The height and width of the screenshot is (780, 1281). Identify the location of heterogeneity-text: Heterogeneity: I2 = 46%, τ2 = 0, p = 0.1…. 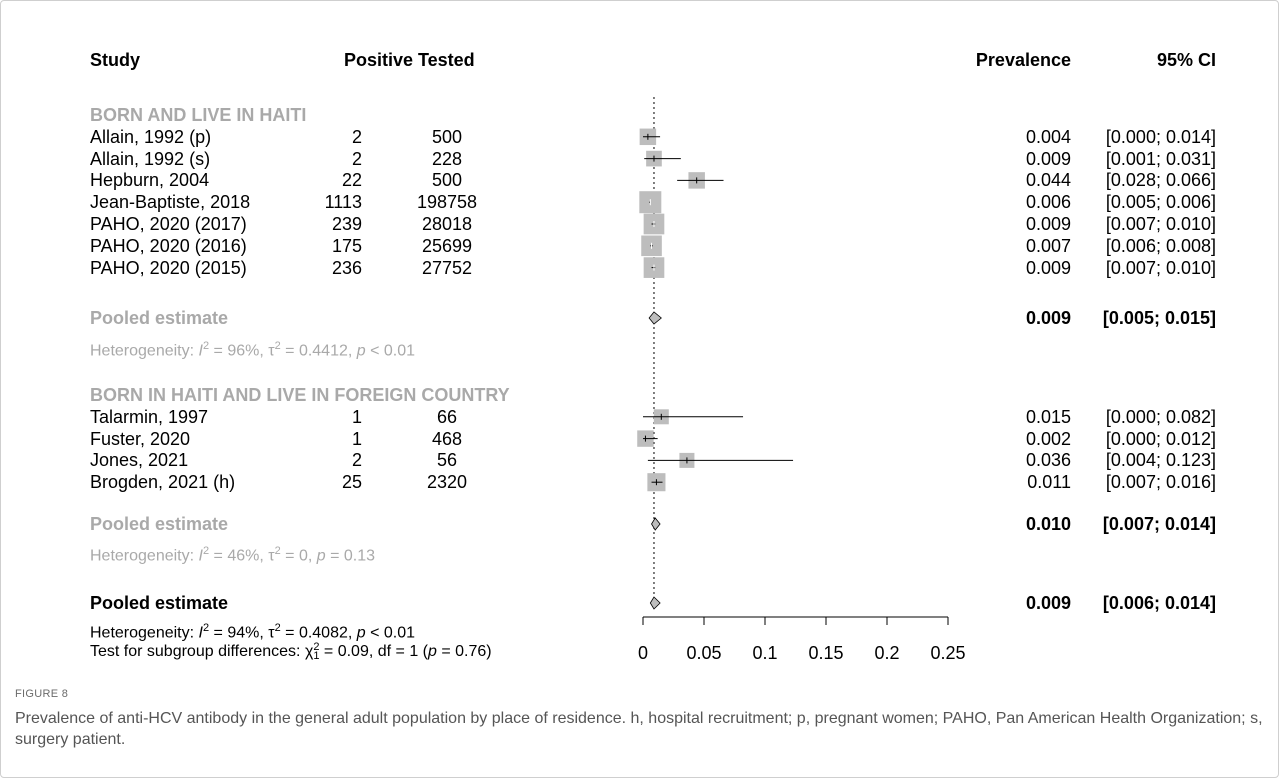
(232, 553).